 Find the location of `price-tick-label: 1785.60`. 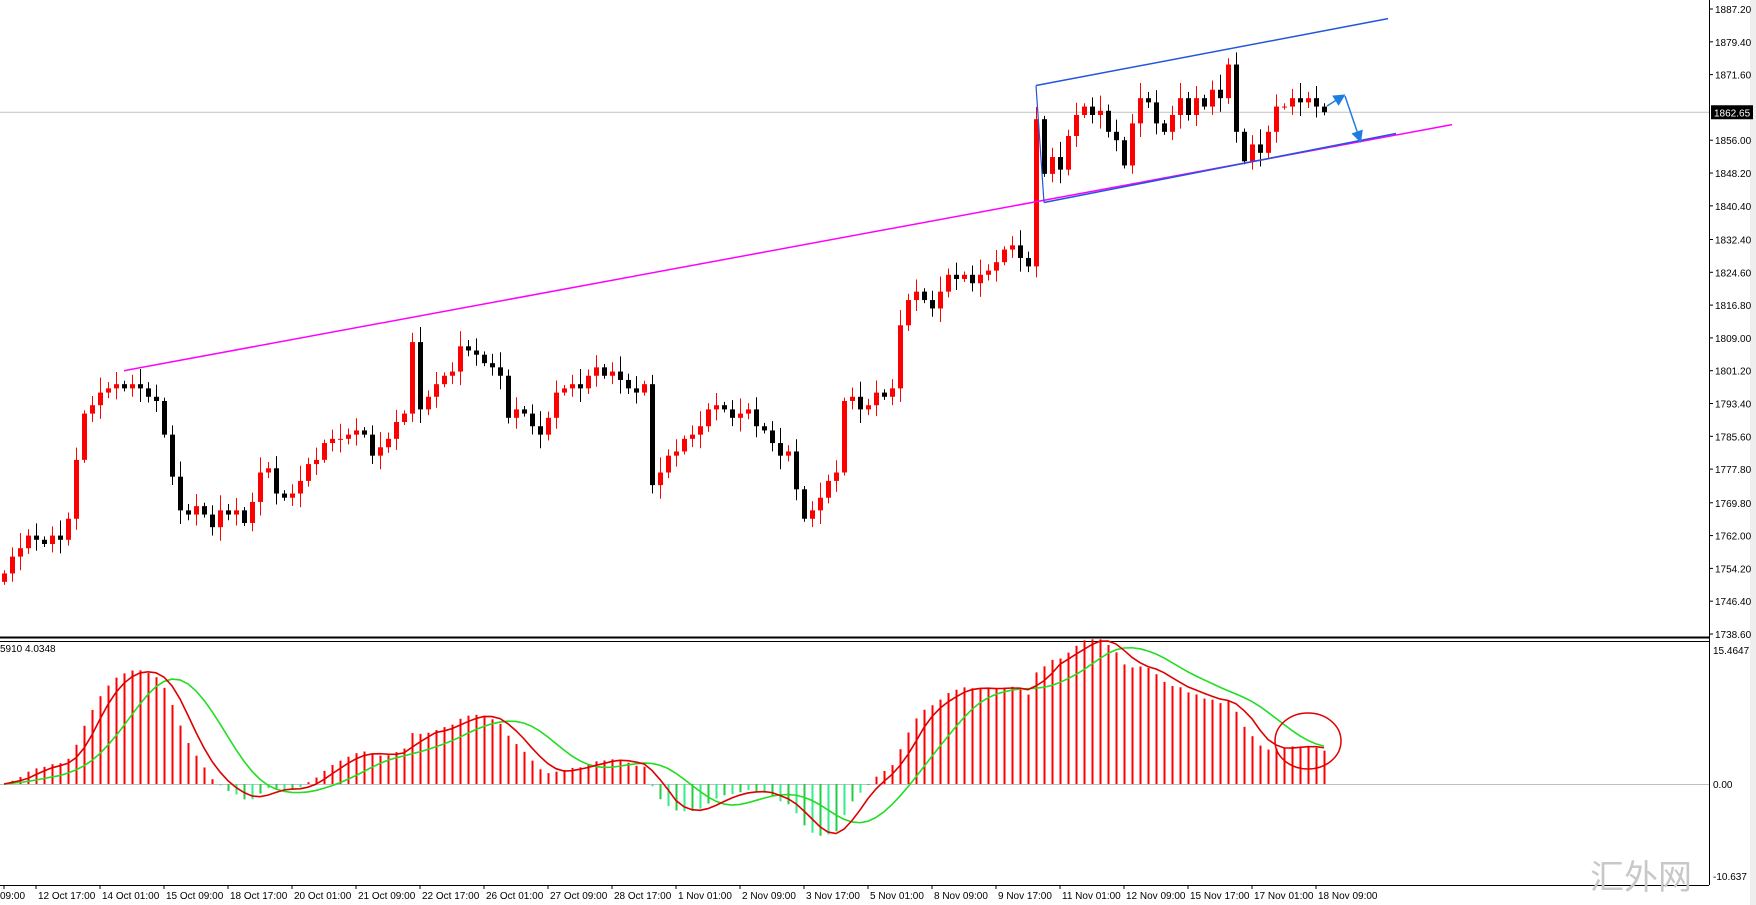

price-tick-label: 1785.60 is located at coordinates (1733, 437).